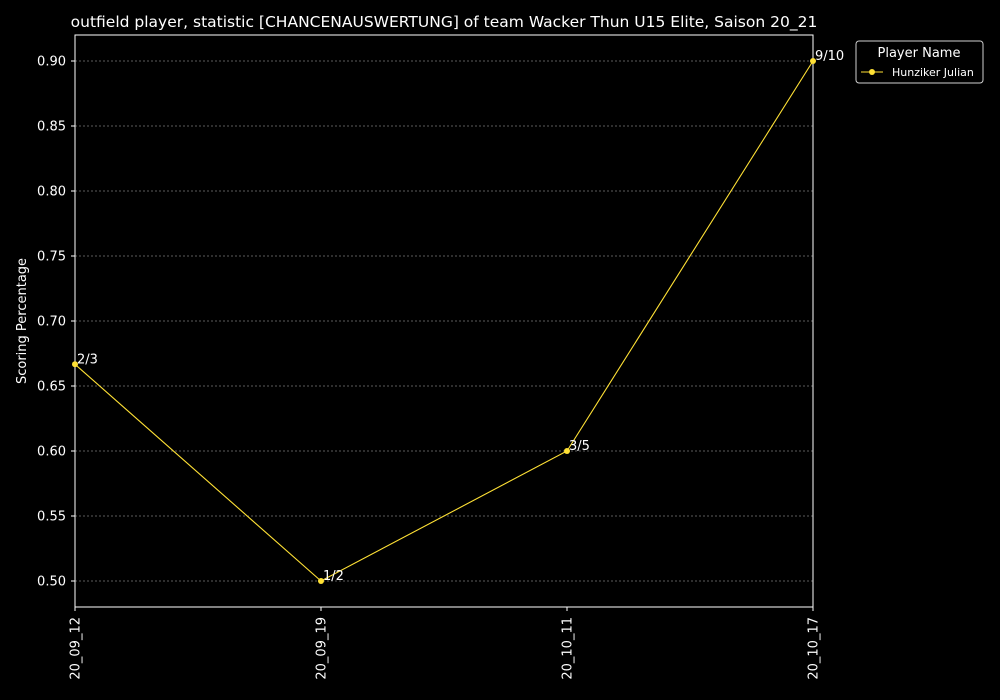 Image resolution: width=1000 pixels, height=700 pixels. What do you see at coordinates (445, 643) in the screenshot?
I see `x-axis-ticks: 20_09_12 20_09_19 20_10_11 20_10_17` at bounding box center [445, 643].